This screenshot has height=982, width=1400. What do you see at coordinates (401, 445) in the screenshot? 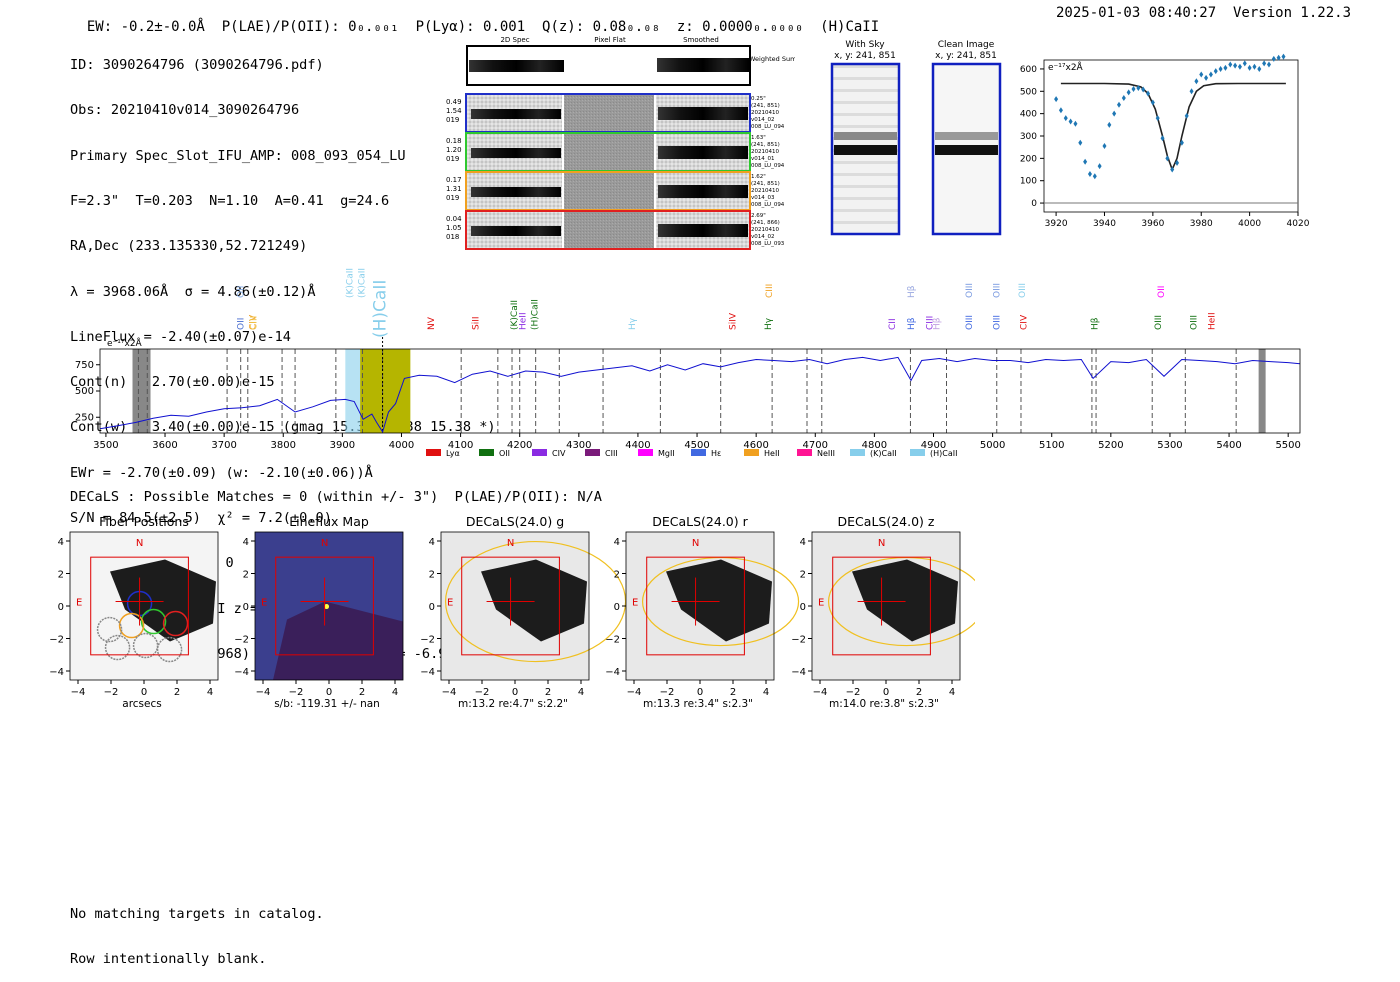
I see `spectrum-x-tick-label: 4000` at bounding box center [401, 445].